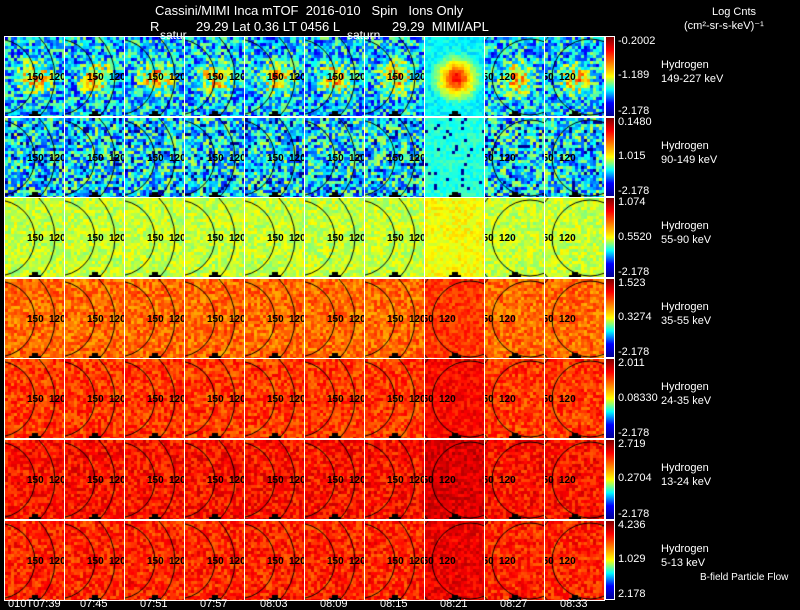 The width and height of the screenshot is (800, 610). What do you see at coordinates (635, 478) in the screenshot?
I see `colorbar-cb-mid-label: 0.2704` at bounding box center [635, 478].